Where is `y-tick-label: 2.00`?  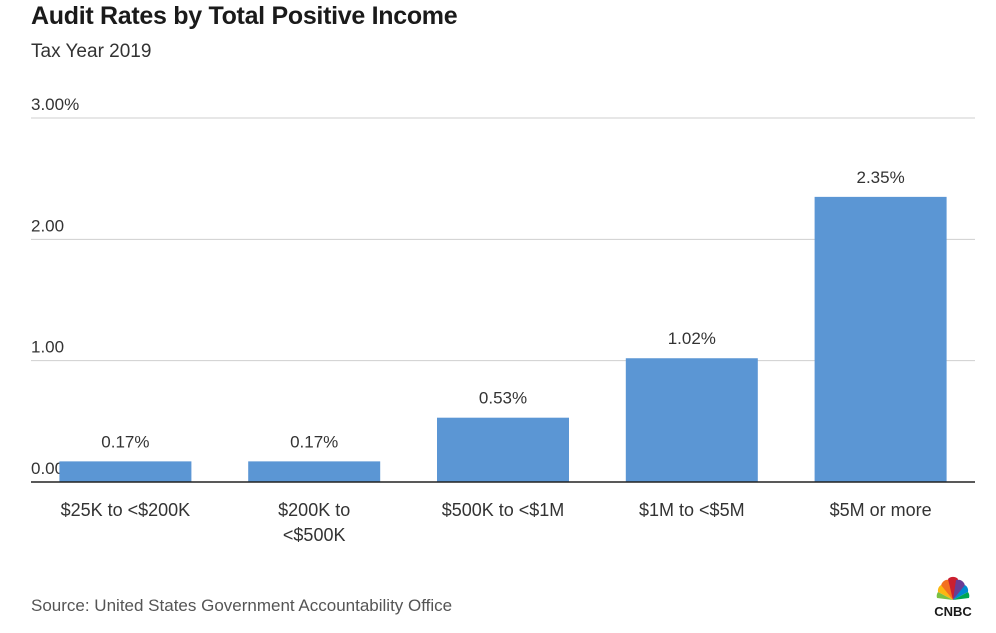 y-tick-label: 2.00 is located at coordinates (47, 225).